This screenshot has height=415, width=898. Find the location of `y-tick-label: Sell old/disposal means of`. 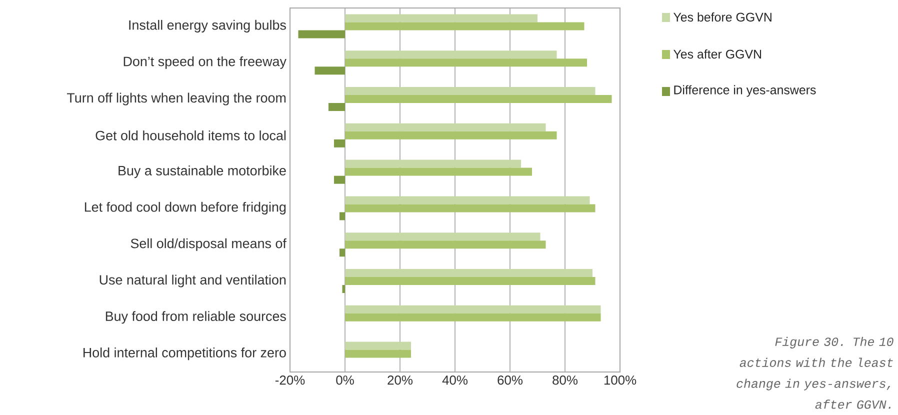

y-tick-label: Sell old/disposal means of is located at coordinates (208, 244).